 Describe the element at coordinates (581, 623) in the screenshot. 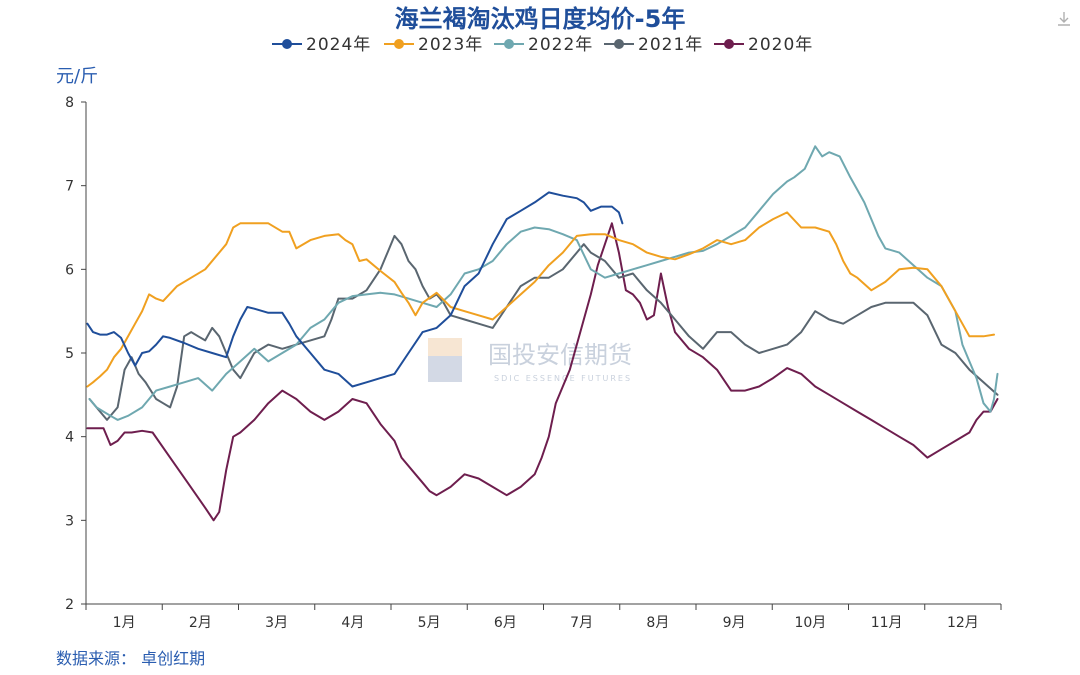

I see `x-tick-label: 7月` at that location.